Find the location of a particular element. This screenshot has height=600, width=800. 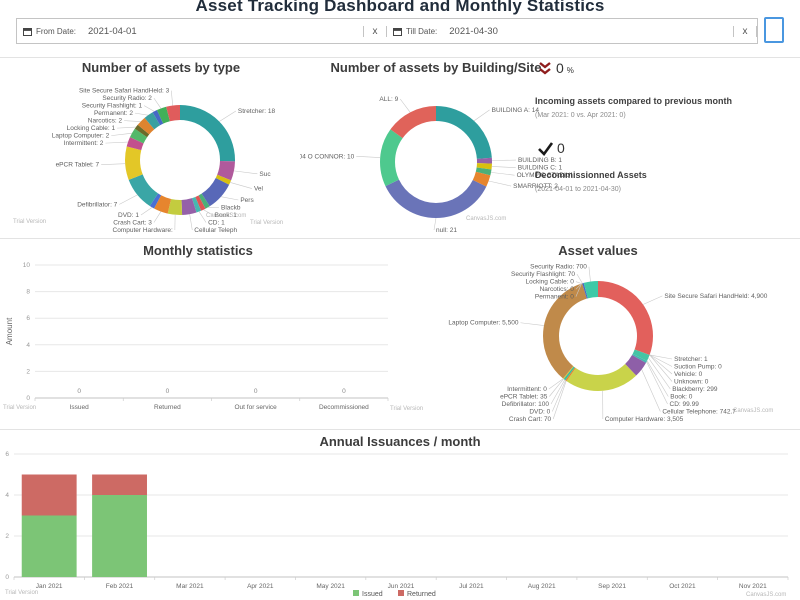

svg-text: BUILDING C: 1 is located at coordinates (540, 168).